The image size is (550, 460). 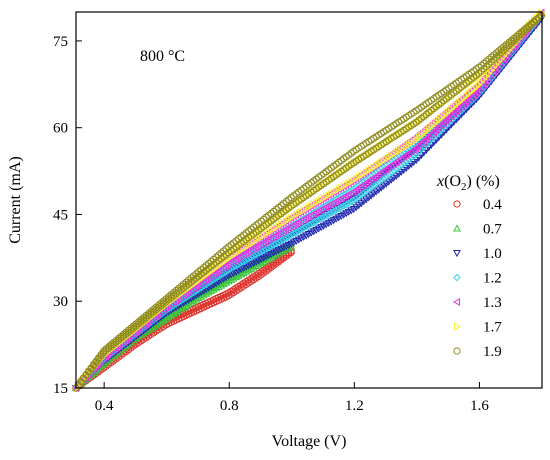 What do you see at coordinates (15, 200) in the screenshot?
I see `y-axis-title: Current (mA)` at bounding box center [15, 200].